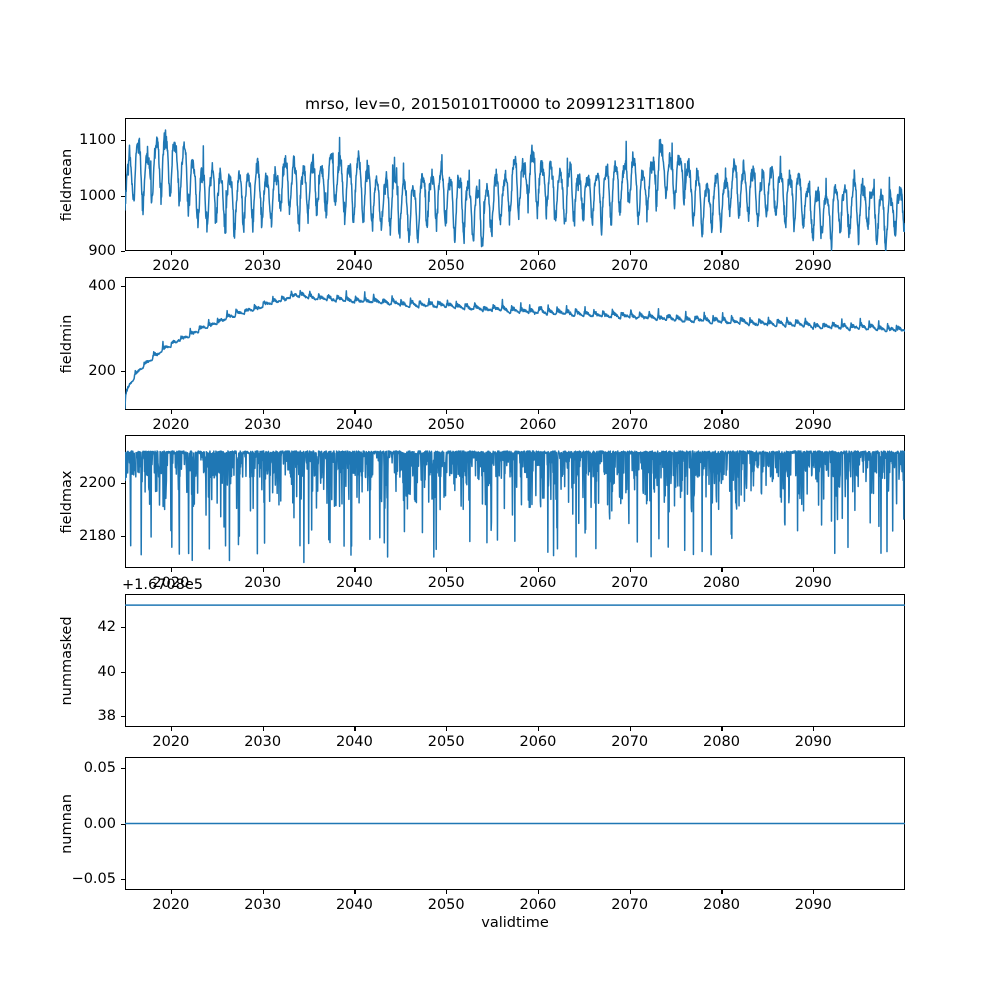 Image resolution: width=1000 pixels, height=1000 pixels. I want to click on subplot-fieldmin, so click(515, 343).